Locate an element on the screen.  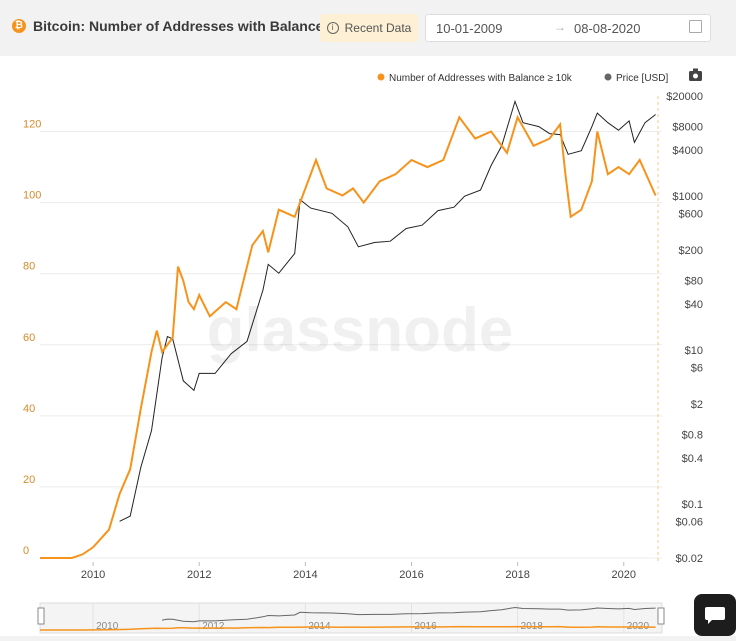
calendar-icon is located at coordinates (695, 26).